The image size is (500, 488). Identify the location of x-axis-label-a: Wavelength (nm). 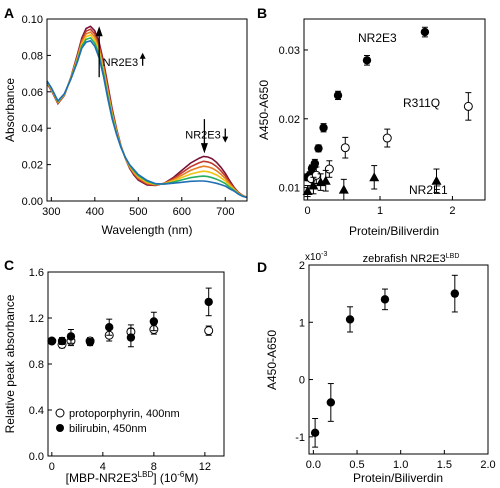
(147, 230).